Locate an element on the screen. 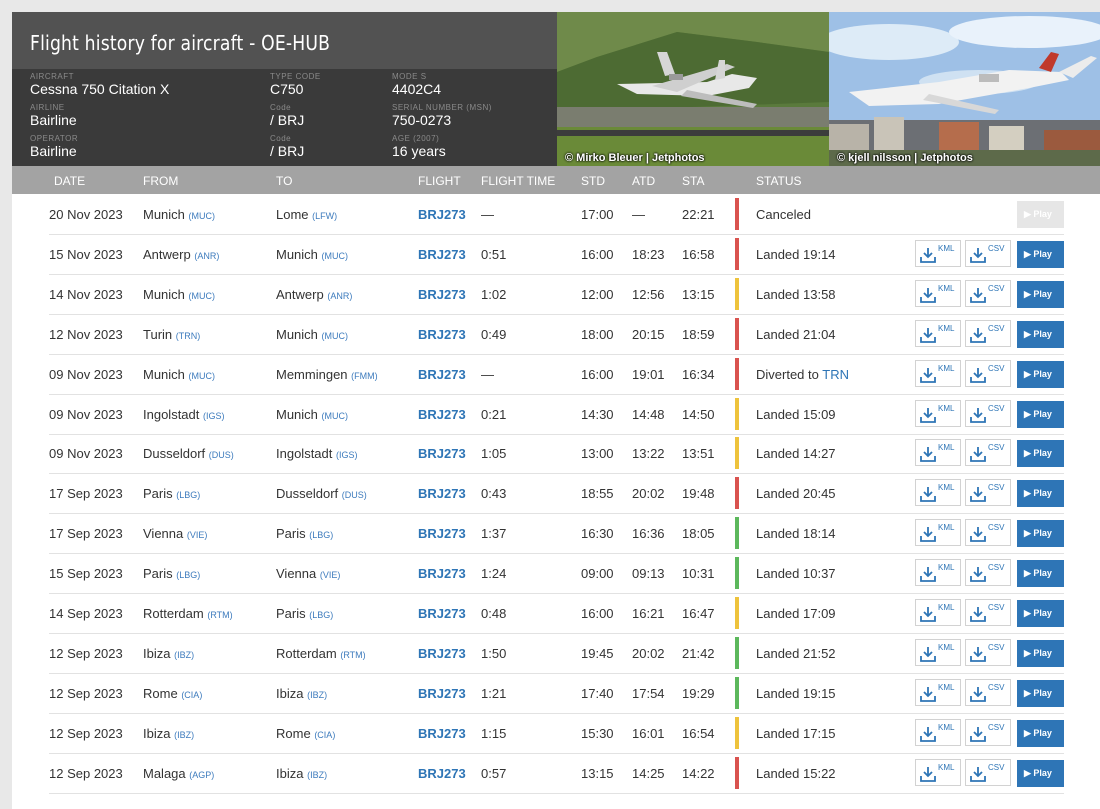  row-from: Malaga (AGP) is located at coordinates (178, 773).